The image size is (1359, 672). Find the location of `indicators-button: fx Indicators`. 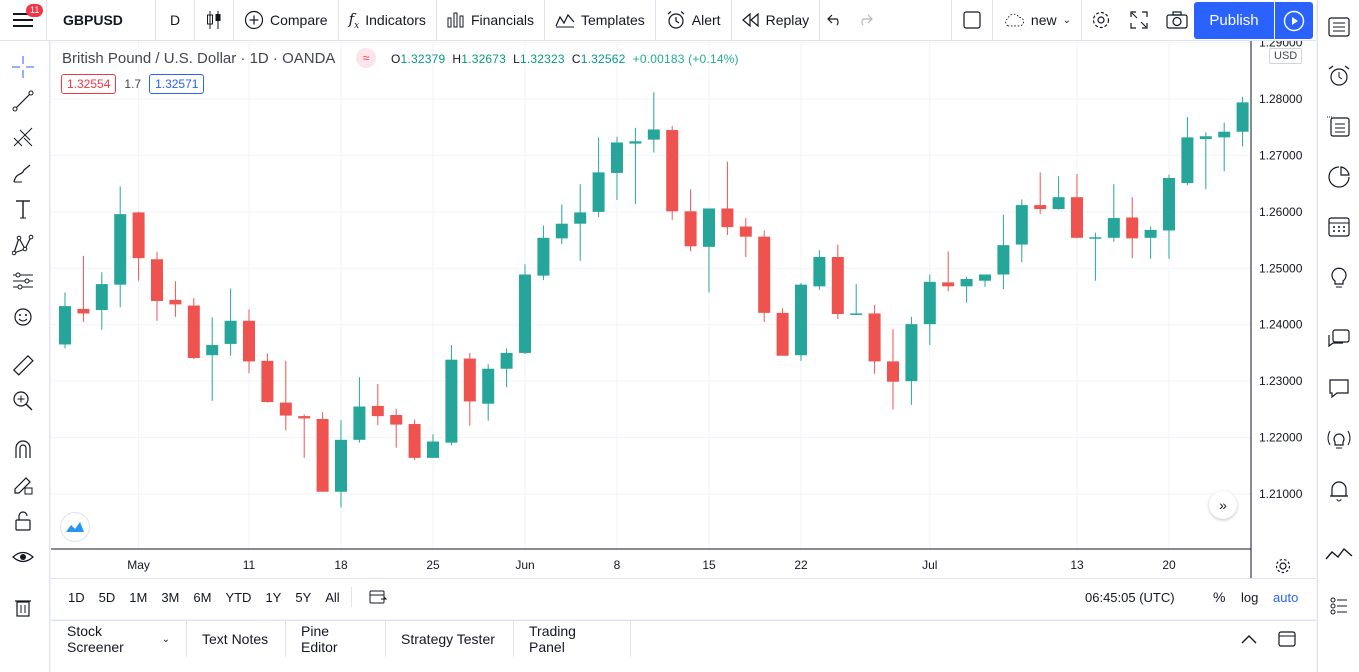

indicators-button: fx Indicators is located at coordinates (387, 20).